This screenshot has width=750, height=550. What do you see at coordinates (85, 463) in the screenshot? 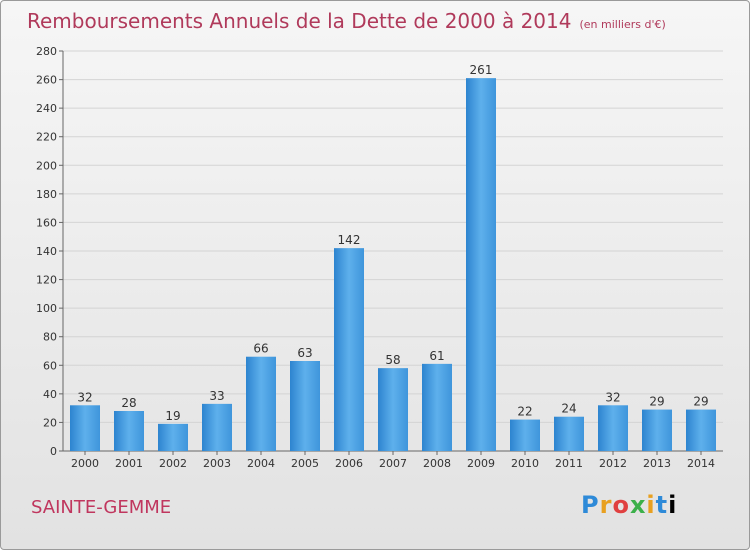
I see `x-tick-label: 2000` at bounding box center [85, 463].